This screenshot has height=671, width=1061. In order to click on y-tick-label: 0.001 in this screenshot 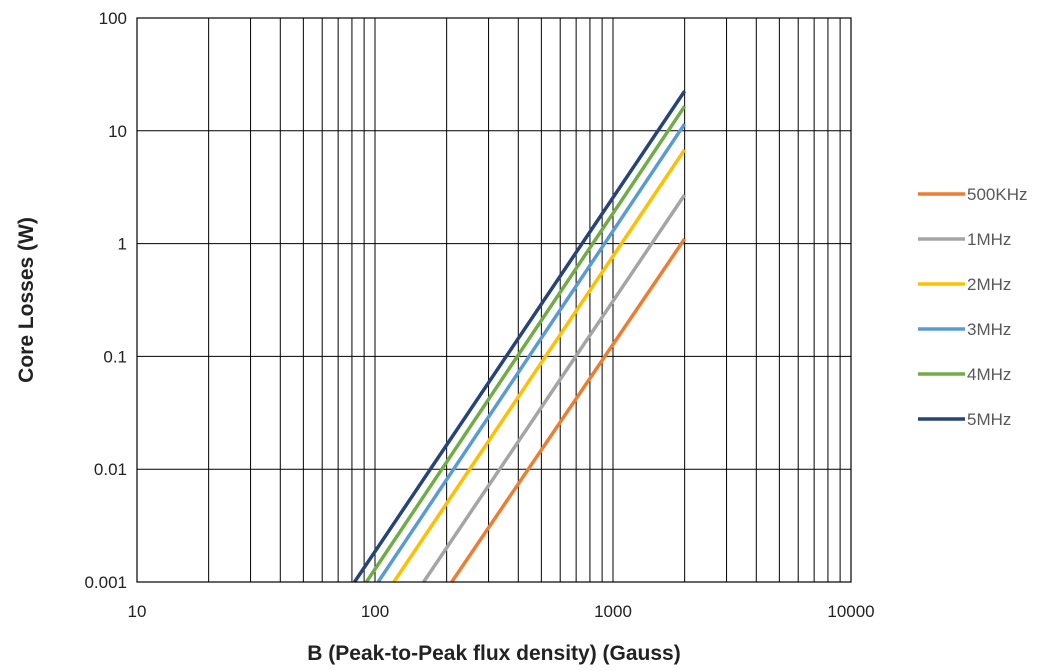, I will do `click(105, 582)`.